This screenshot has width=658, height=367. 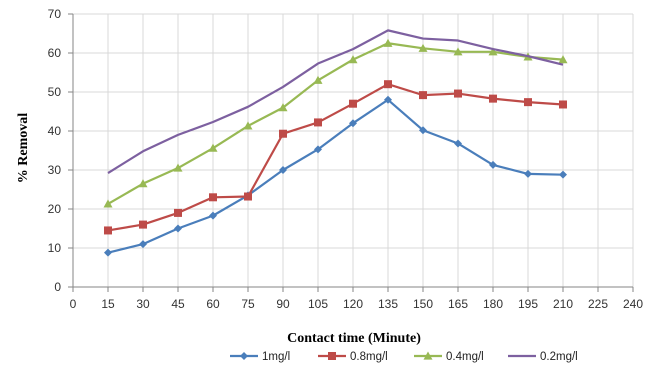 What do you see at coordinates (559, 357) in the screenshot?
I see `legend-label: 0.2mg/l` at bounding box center [559, 357].